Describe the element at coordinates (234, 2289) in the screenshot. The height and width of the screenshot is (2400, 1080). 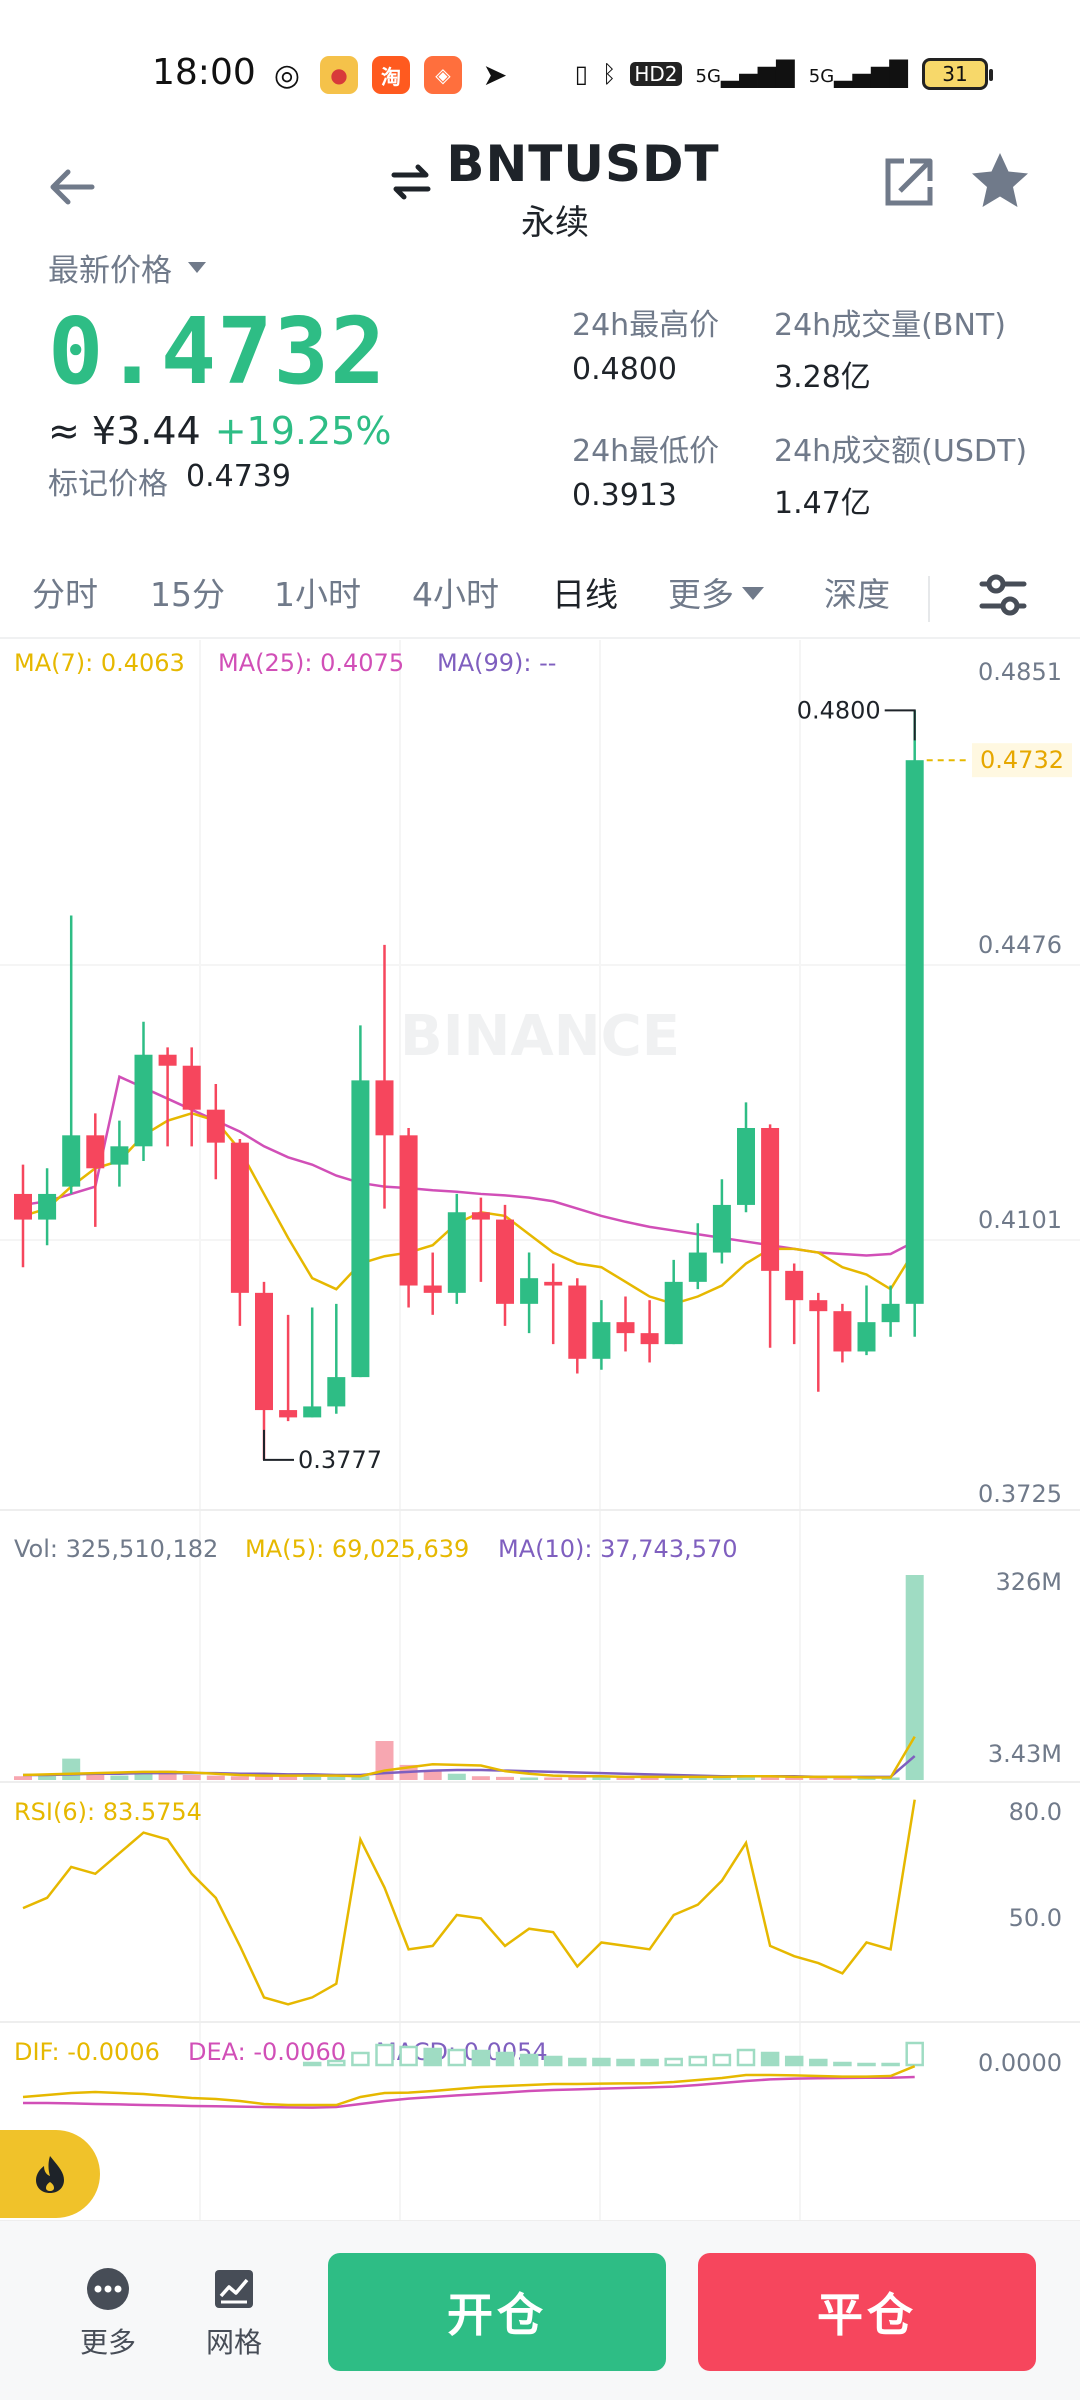
I see `grid-chart-icon` at that location.